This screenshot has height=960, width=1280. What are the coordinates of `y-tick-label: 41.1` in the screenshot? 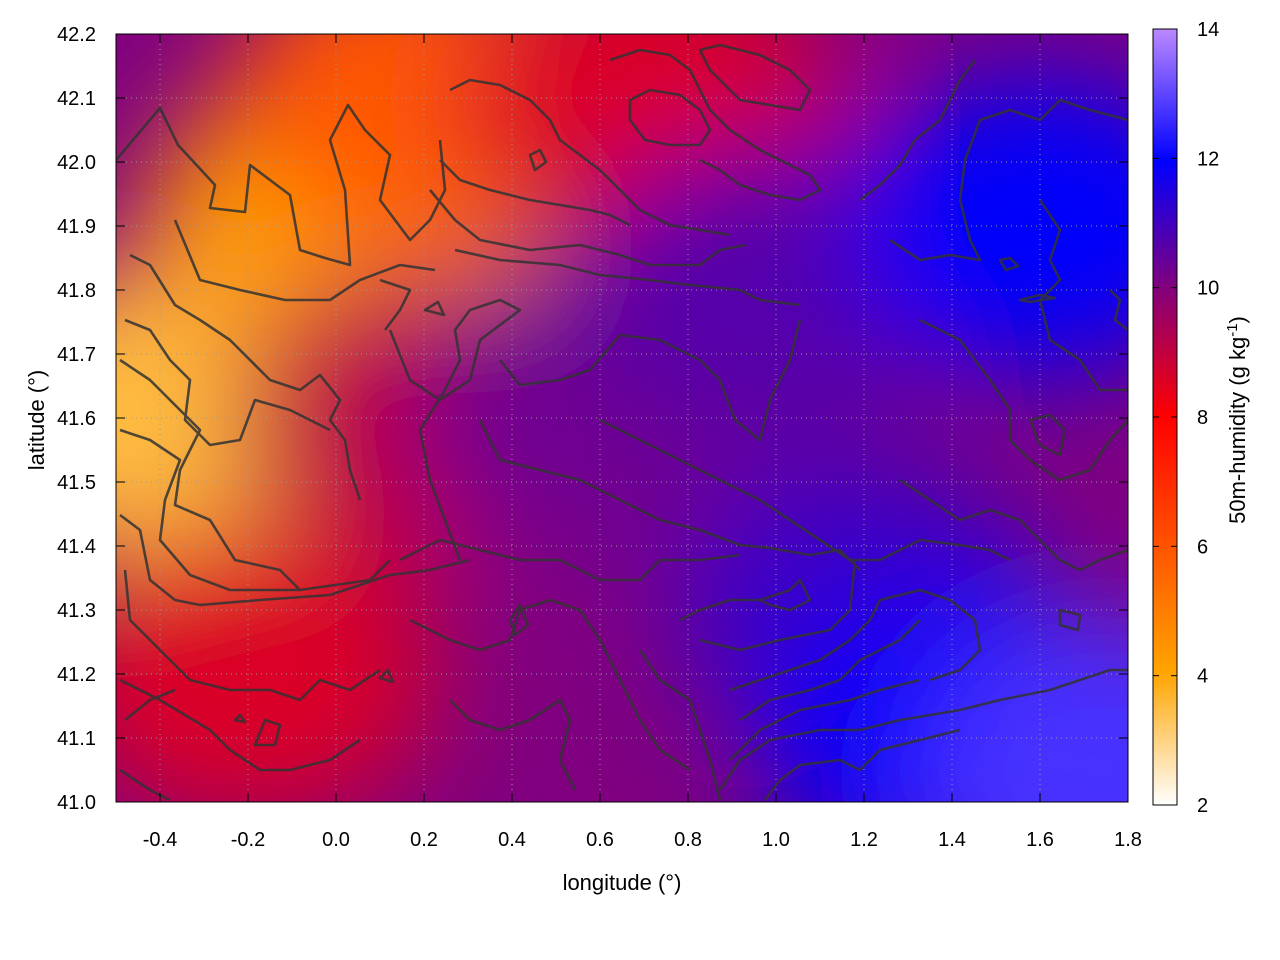 It's located at (76, 739).